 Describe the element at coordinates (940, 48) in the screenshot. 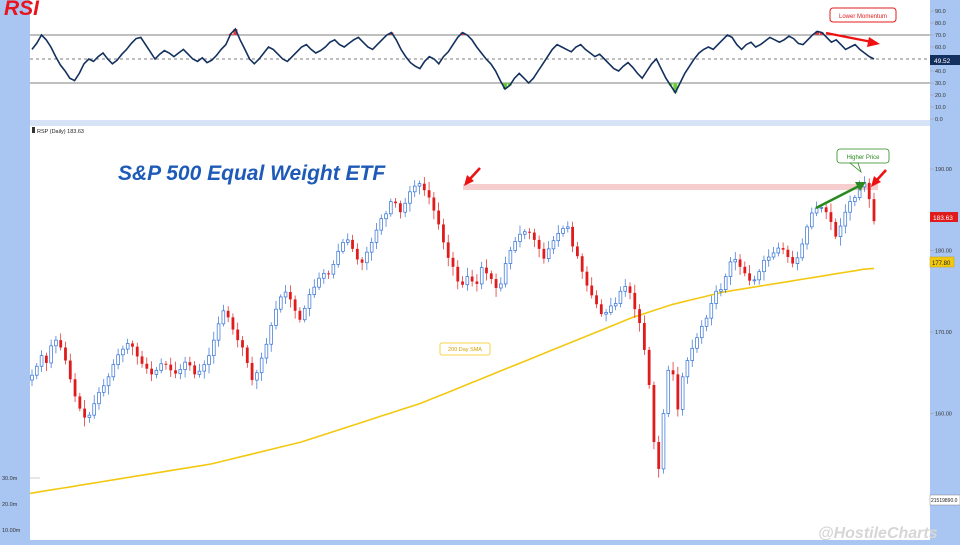

I see `rsi-tick-label-3: 60.0` at that location.